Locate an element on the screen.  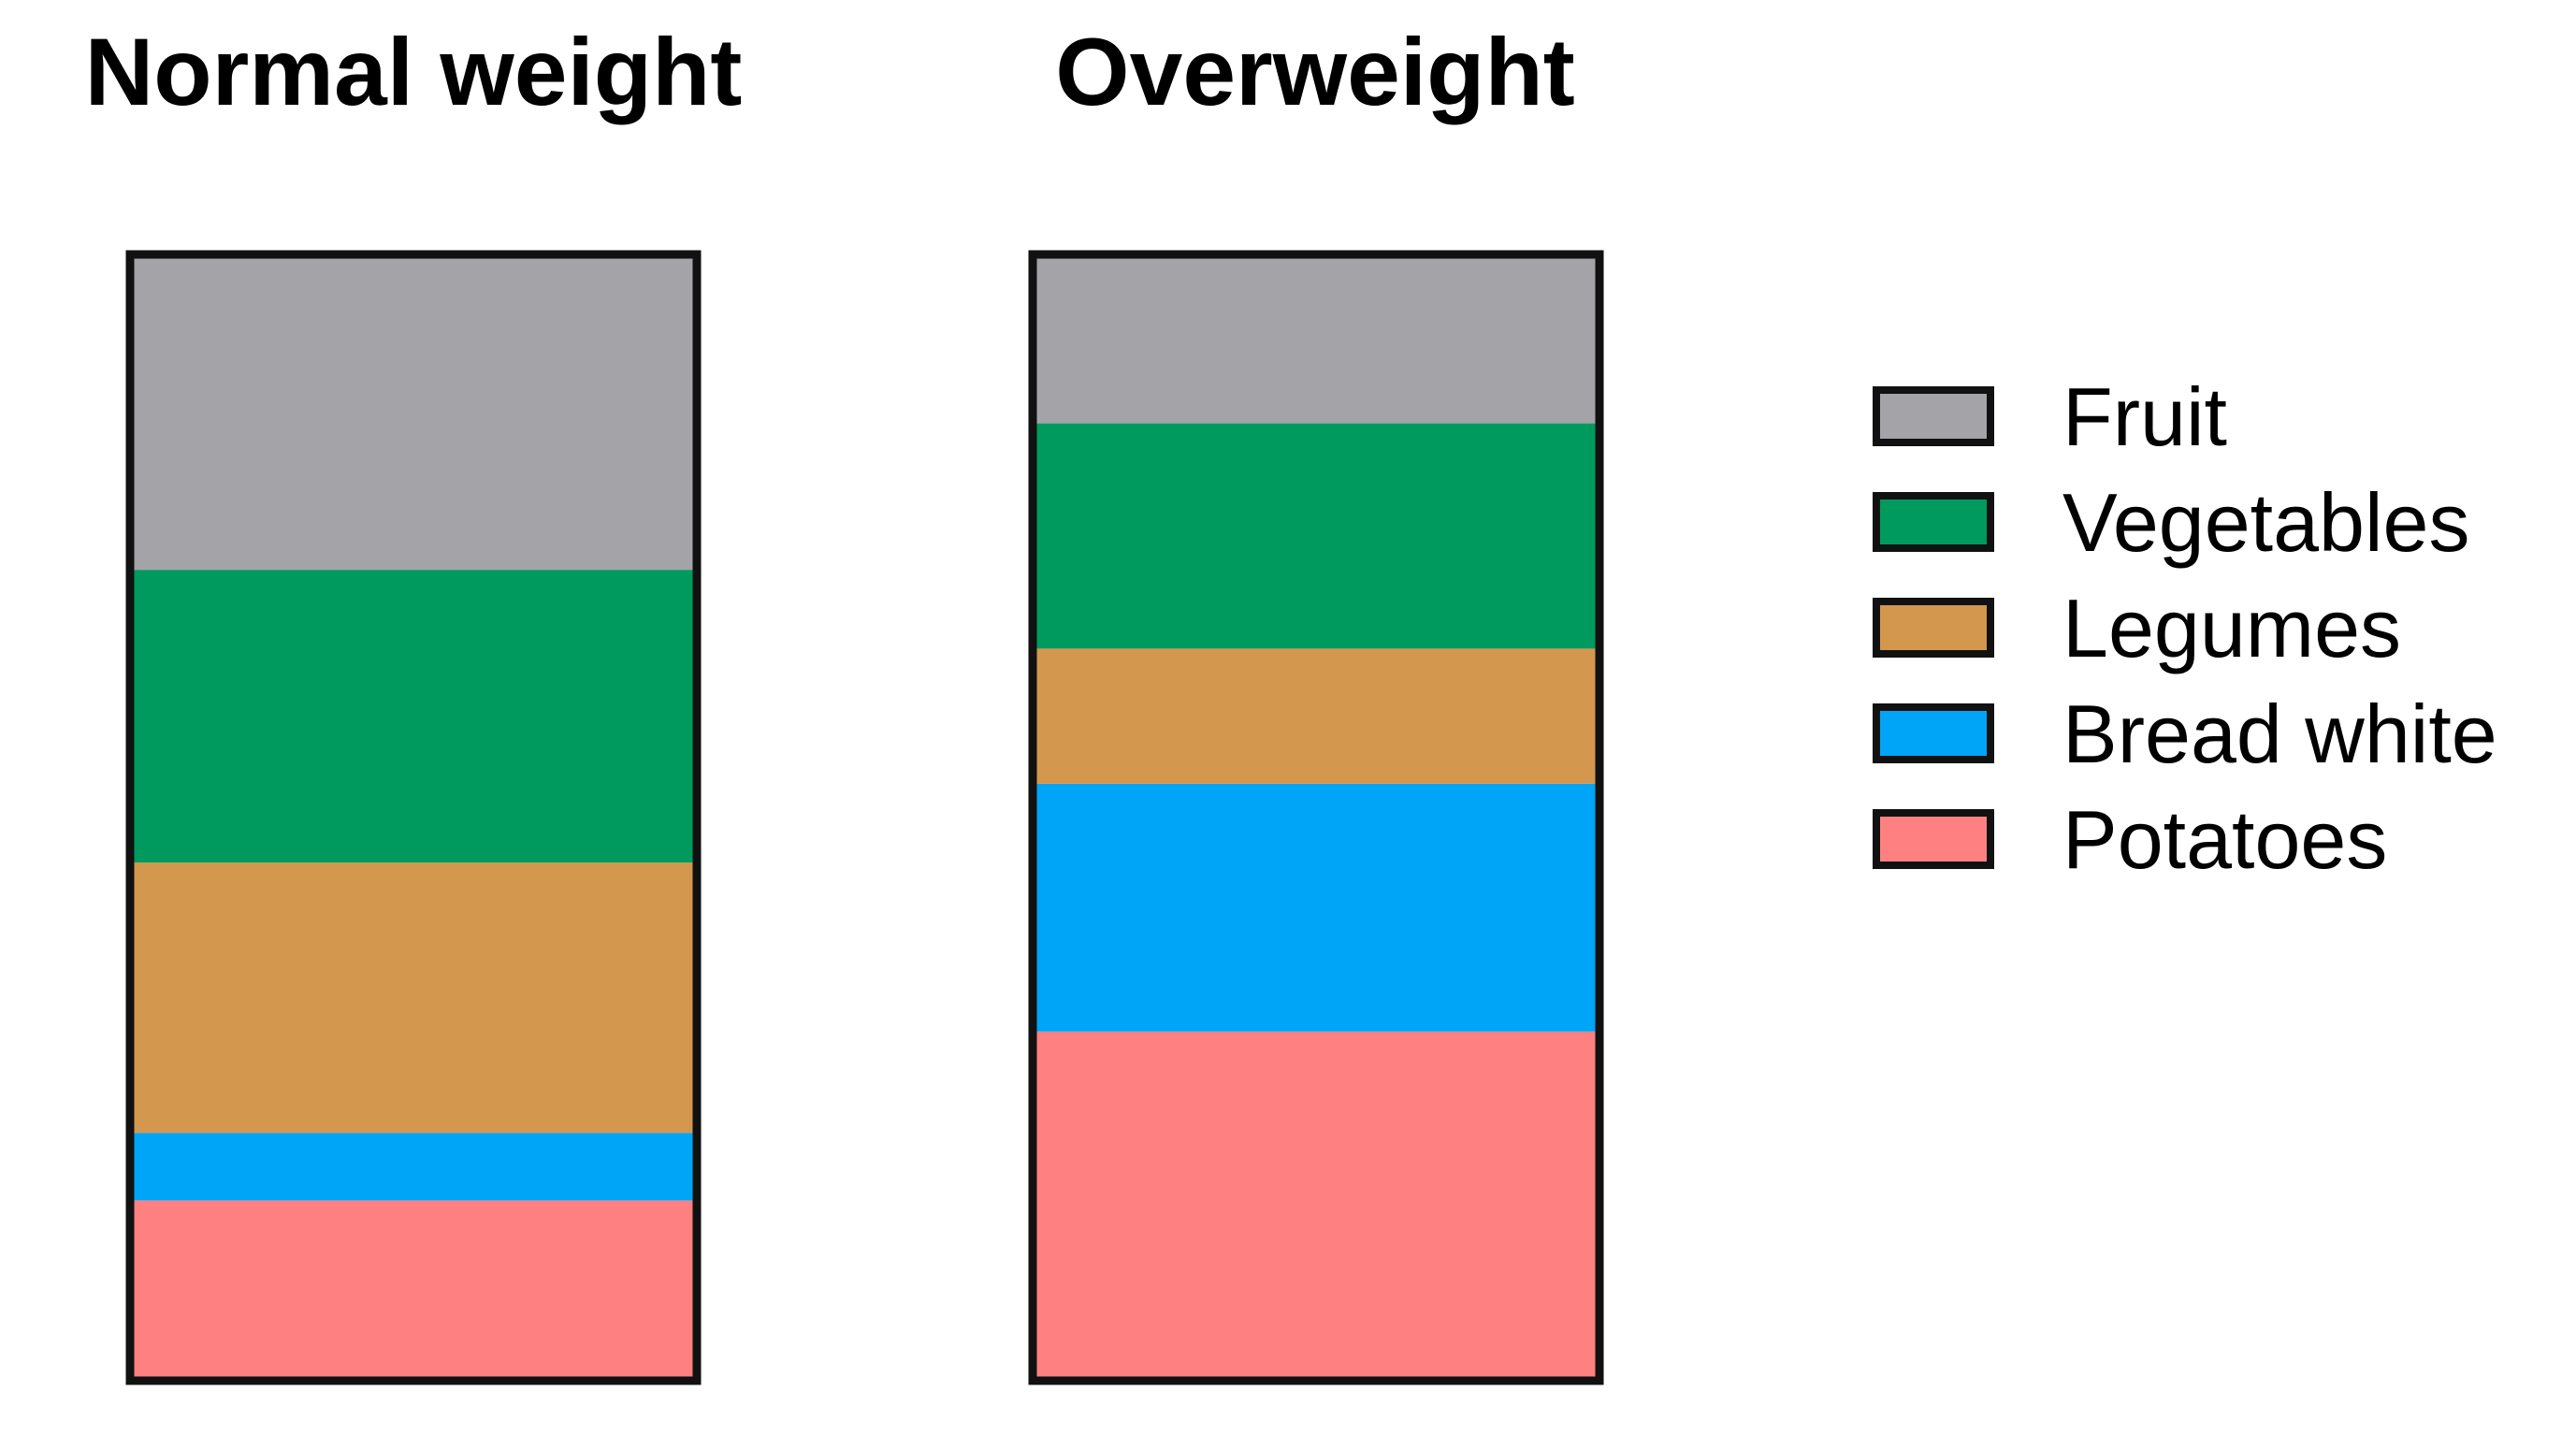
legend-label-fruit: Fruit is located at coordinates (2144, 416).